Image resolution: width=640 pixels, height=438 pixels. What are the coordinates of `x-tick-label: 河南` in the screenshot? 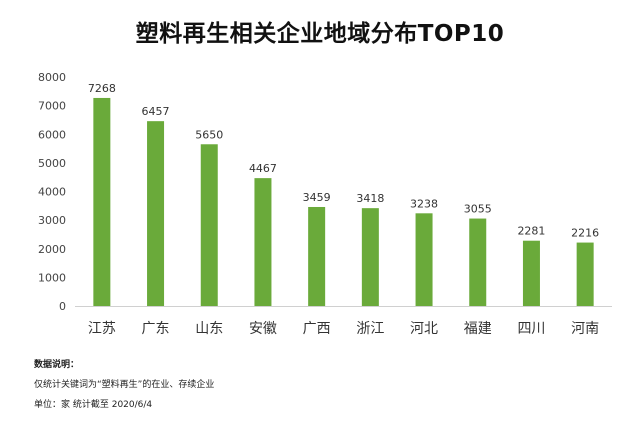 It's located at (585, 329).